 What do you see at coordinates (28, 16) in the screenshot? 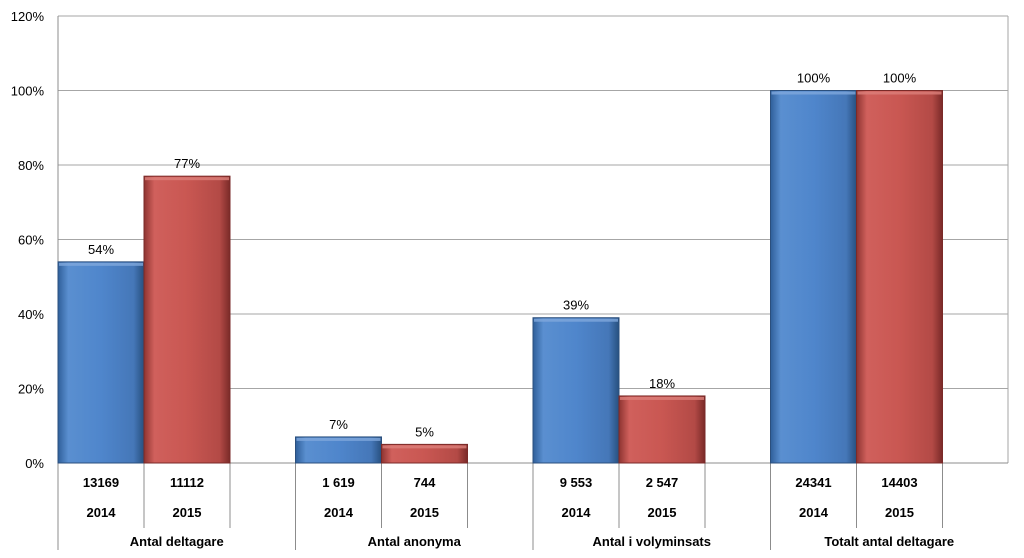
I see `y-tick-label: 120%` at bounding box center [28, 16].